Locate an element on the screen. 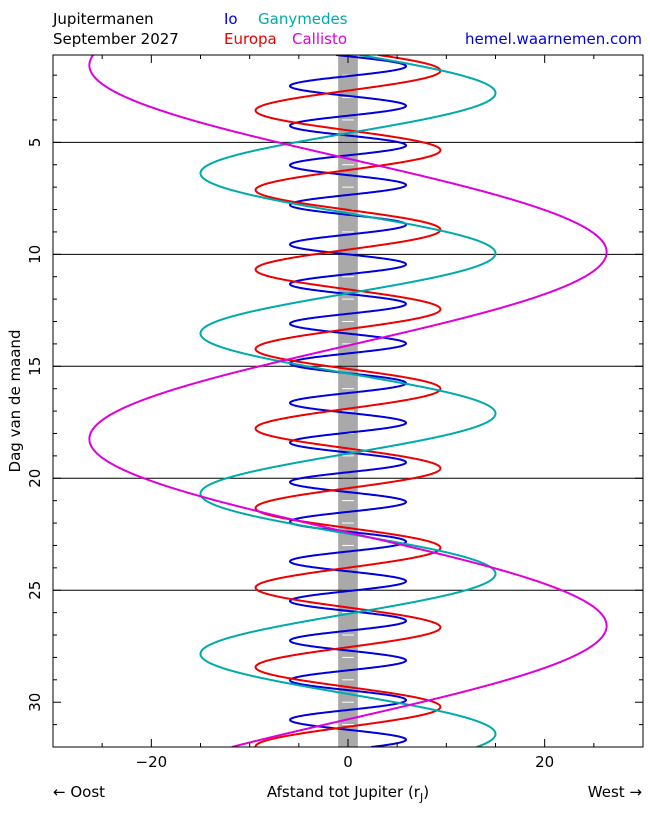 The height and width of the screenshot is (813, 650). jupiter-band is located at coordinates (348, 401).